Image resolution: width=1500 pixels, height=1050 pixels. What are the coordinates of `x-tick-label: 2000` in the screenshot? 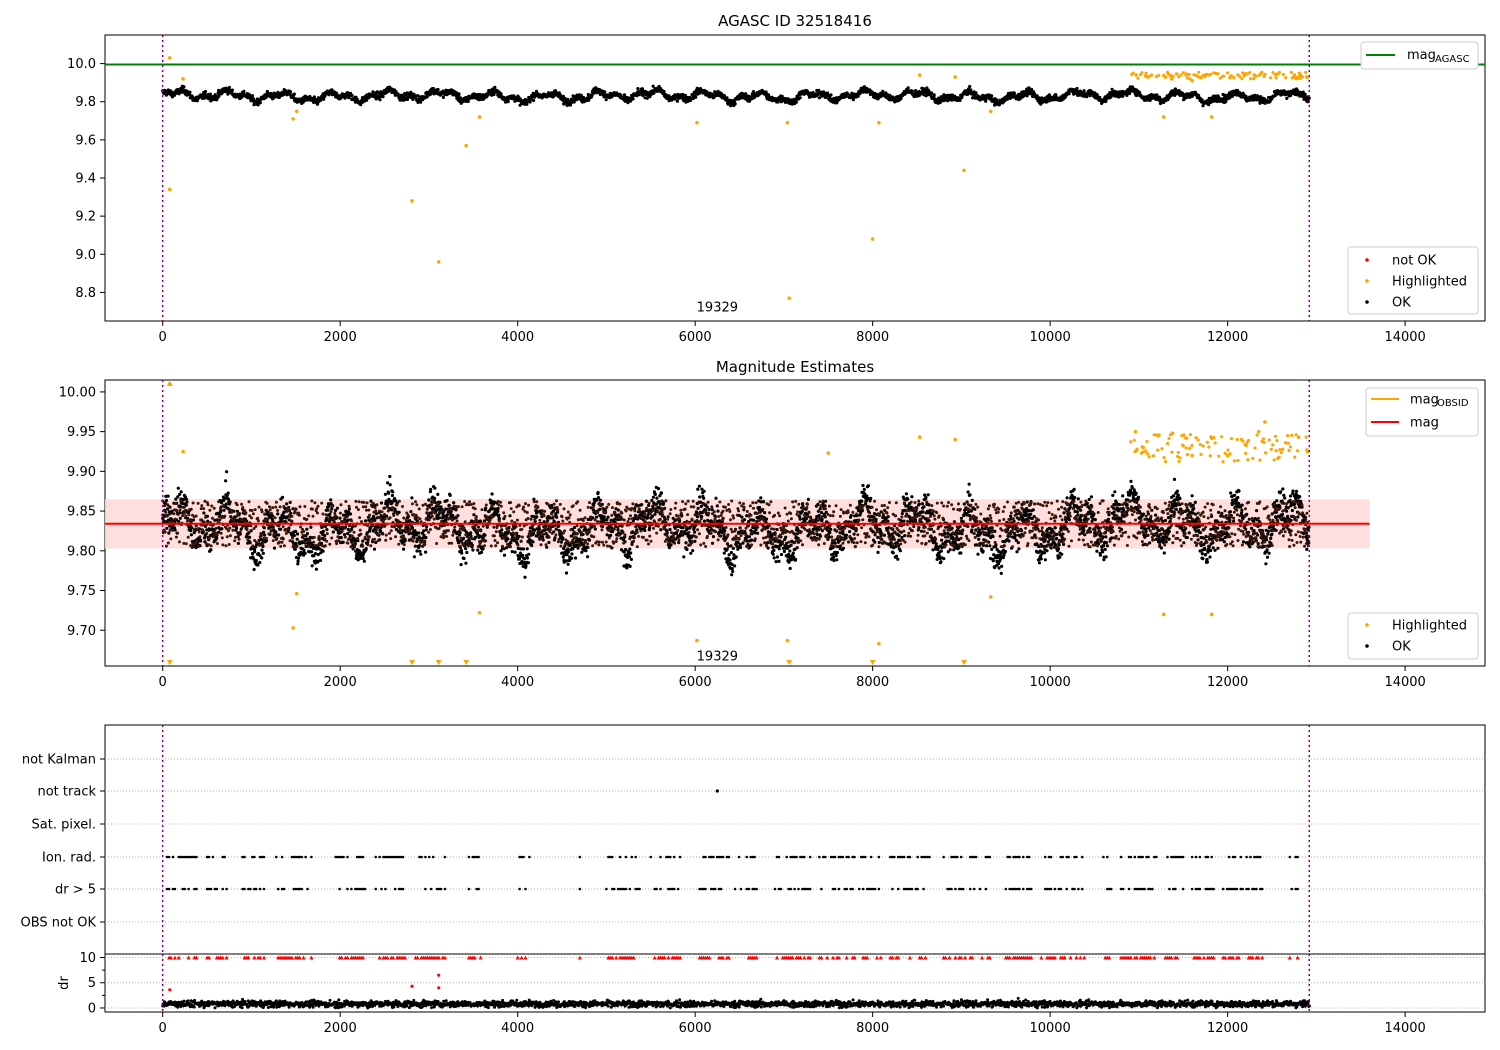 It's located at (340, 337).